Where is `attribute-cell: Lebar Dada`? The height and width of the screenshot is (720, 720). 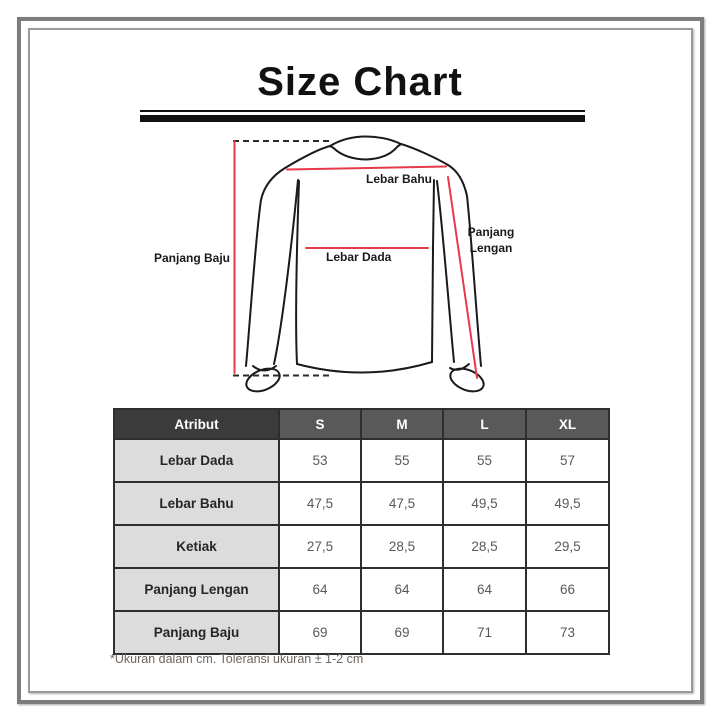
attribute-cell: Lebar Dada is located at coordinates (196, 460).